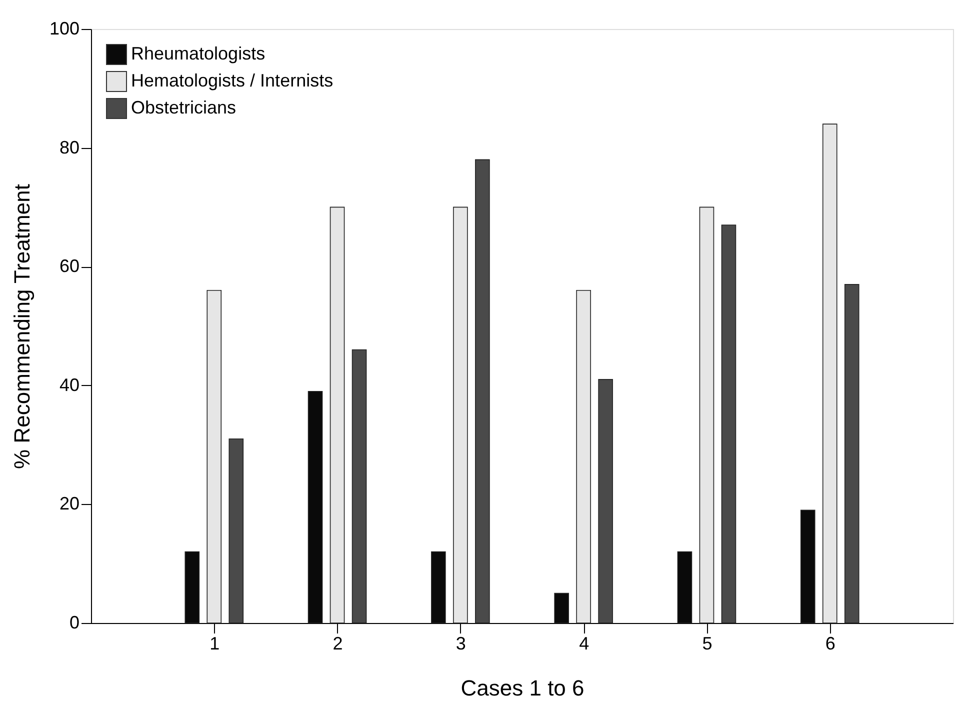 This screenshot has width=958, height=719. I want to click on y-tick-label: 40, so click(69, 384).